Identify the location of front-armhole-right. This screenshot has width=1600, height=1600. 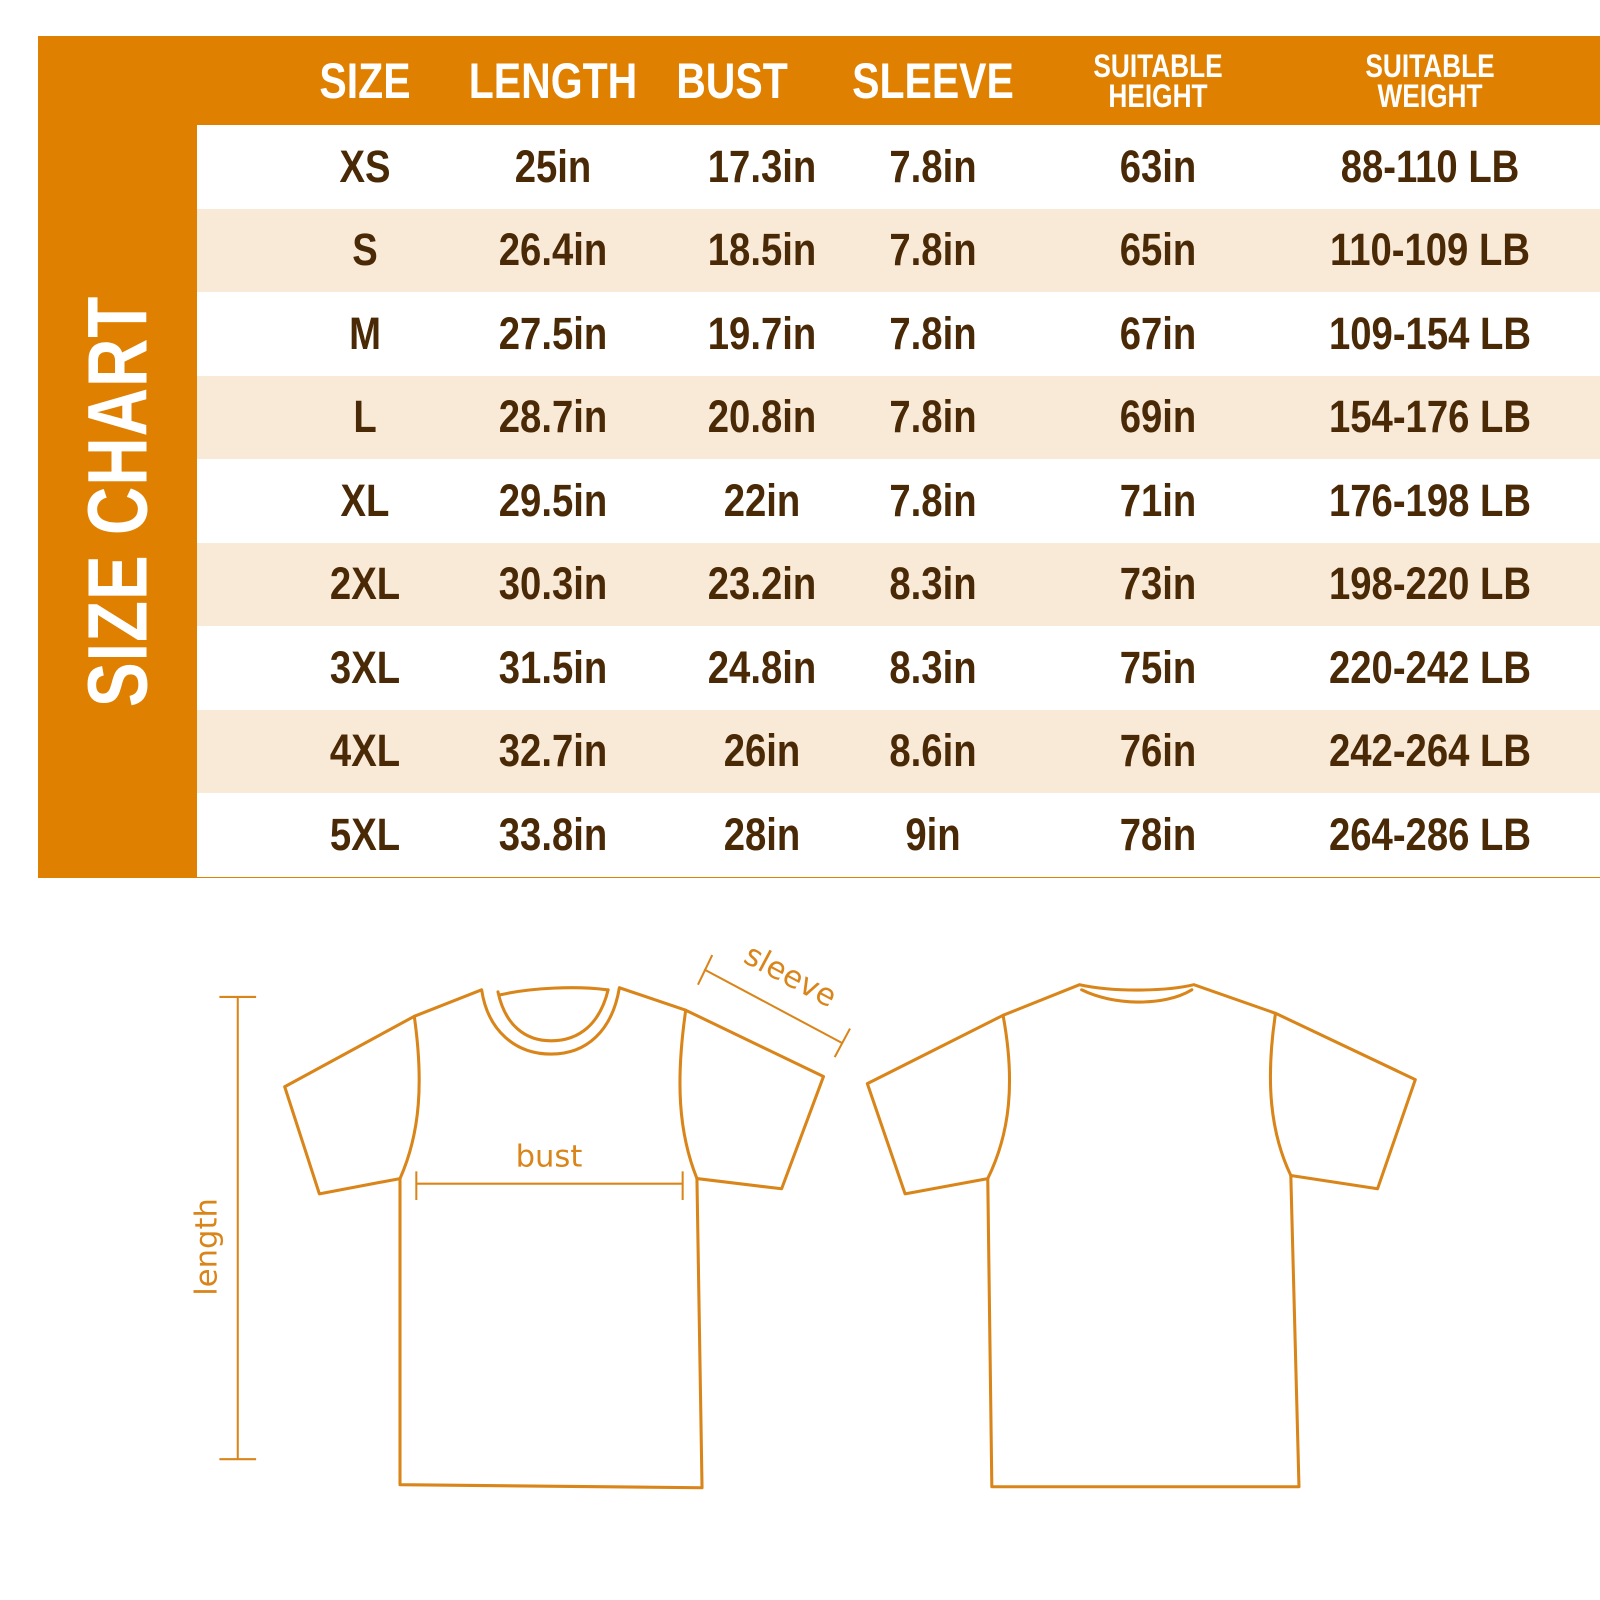
(688, 1094).